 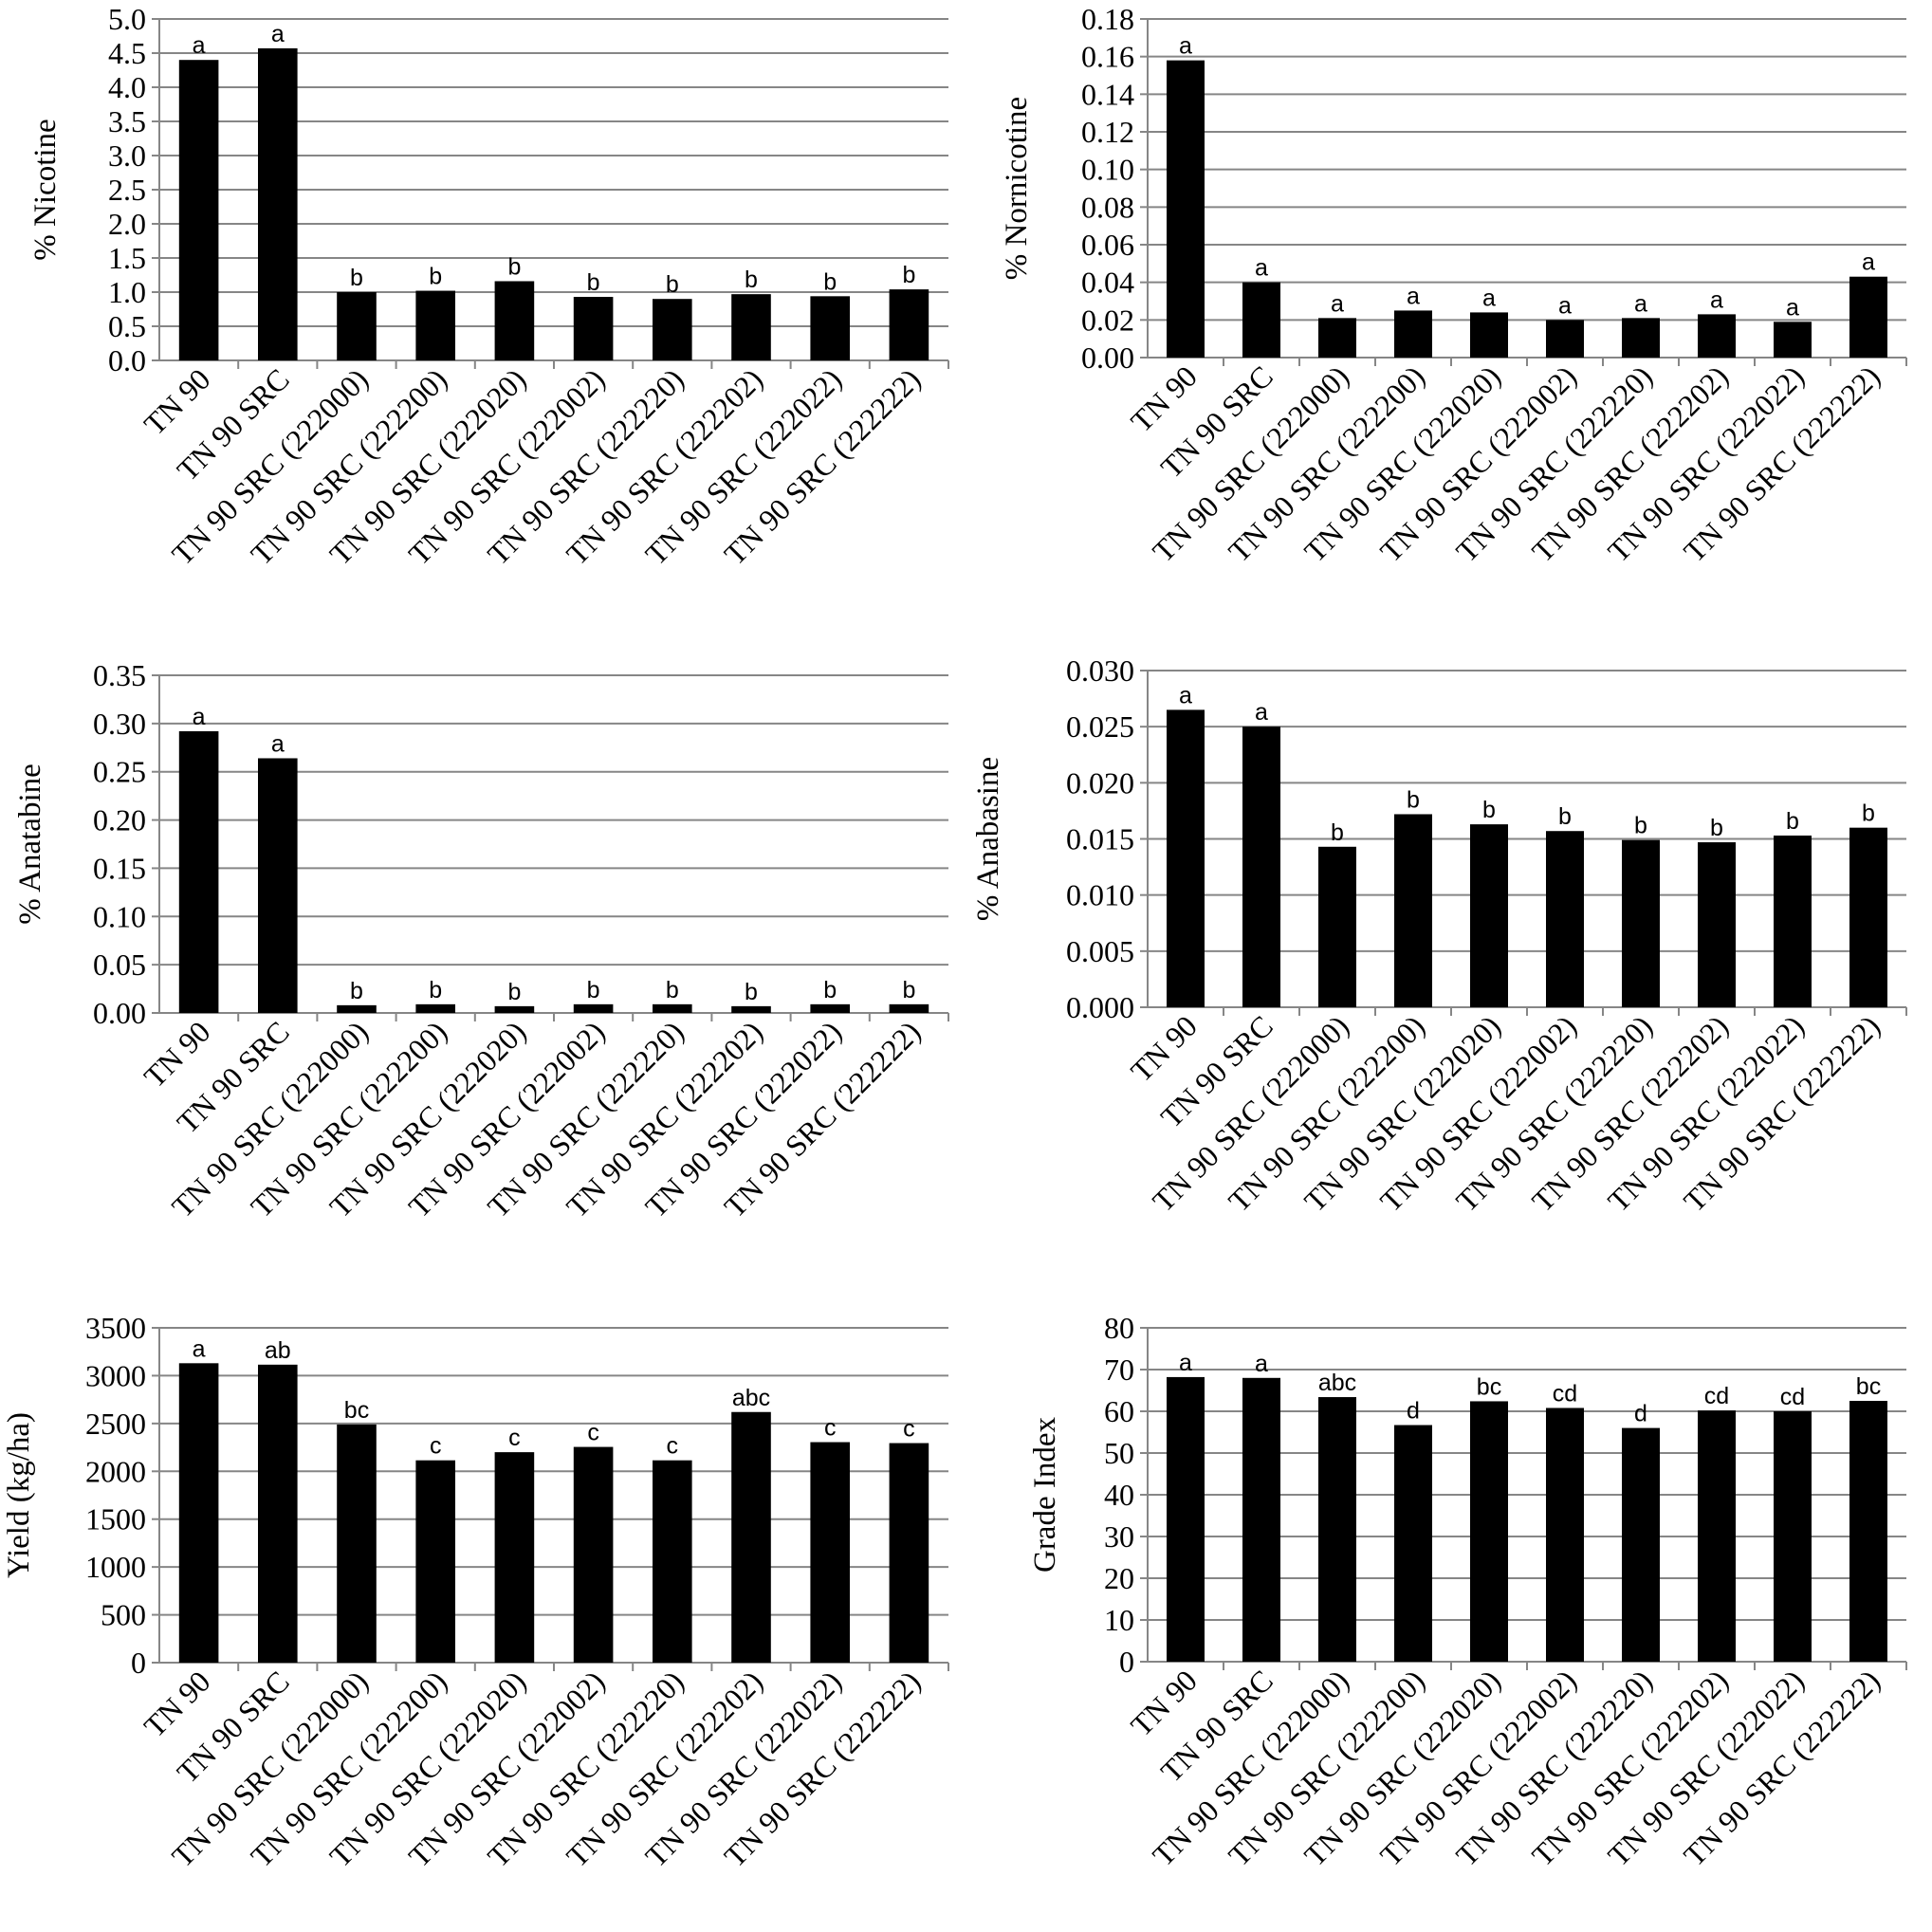 I want to click on y-tick-label: 1.0, so click(x=127, y=292).